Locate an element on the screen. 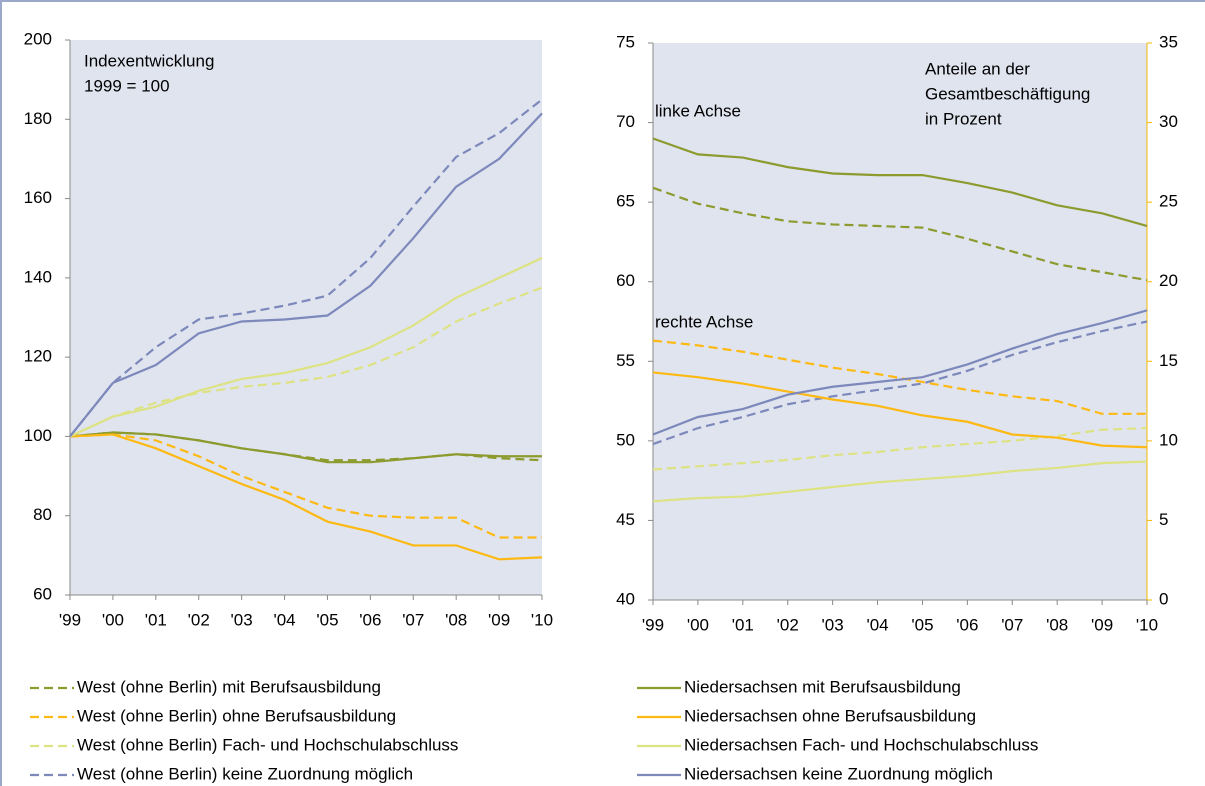 The image size is (1205, 786). annotation: 1999 = 100 is located at coordinates (127, 85).